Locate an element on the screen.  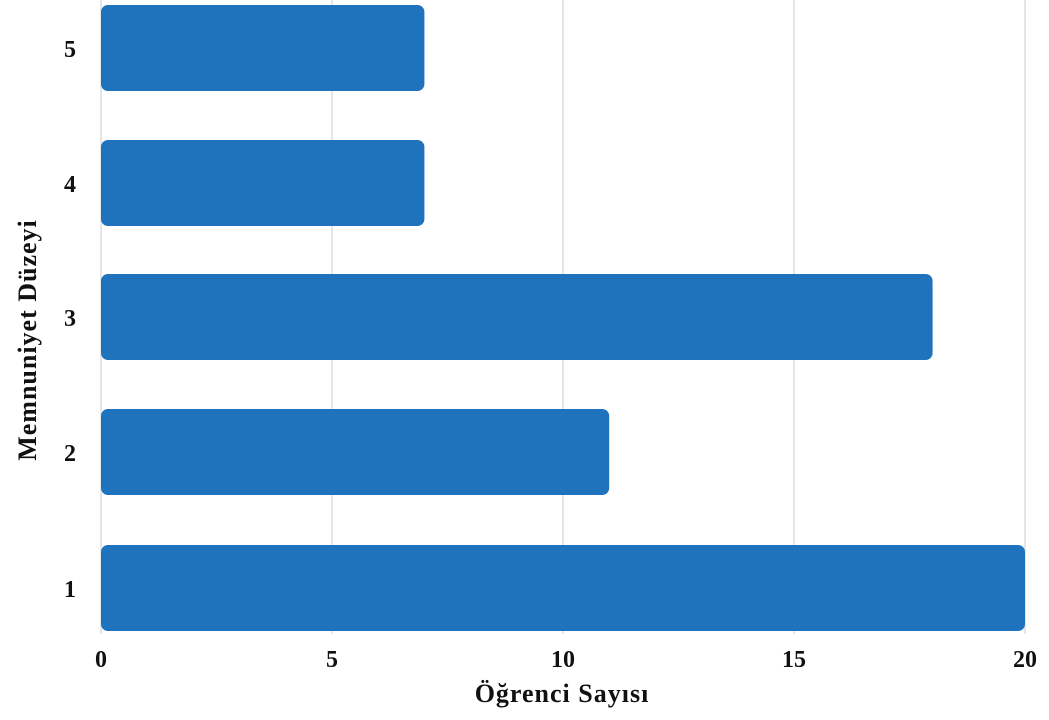
x-tick-label: 0 is located at coordinates (101, 660).